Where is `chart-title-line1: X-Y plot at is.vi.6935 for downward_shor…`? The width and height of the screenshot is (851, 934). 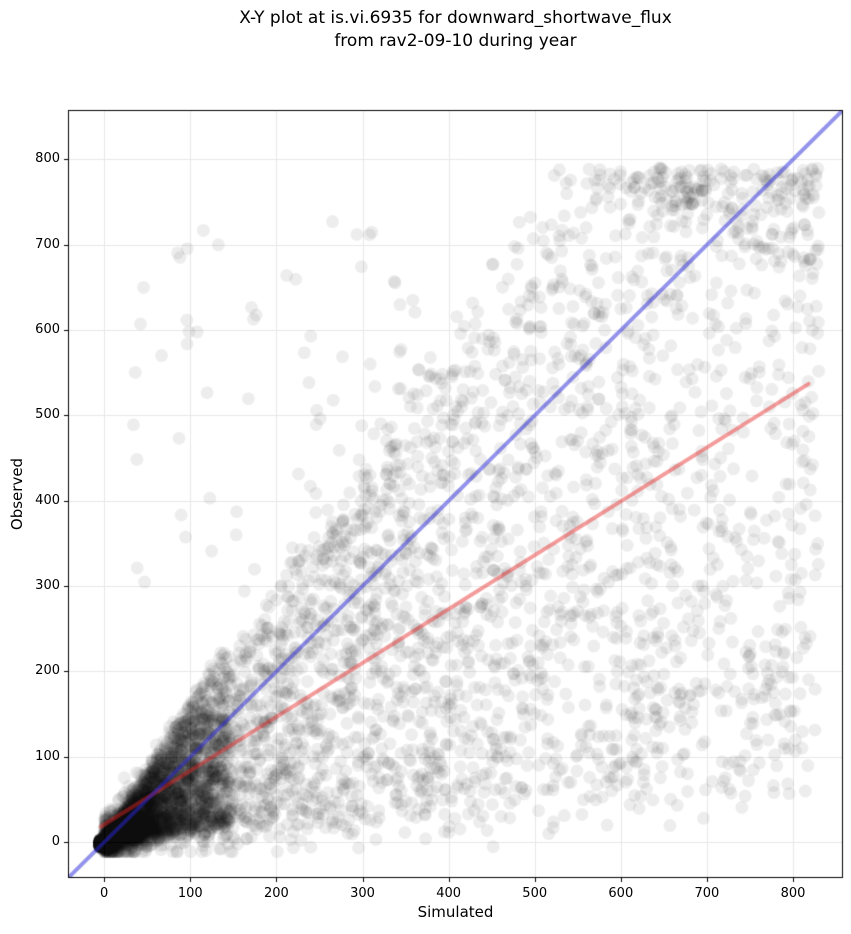 chart-title-line1: X-Y plot at is.vi.6935 for downward_shor… is located at coordinates (455, 18).